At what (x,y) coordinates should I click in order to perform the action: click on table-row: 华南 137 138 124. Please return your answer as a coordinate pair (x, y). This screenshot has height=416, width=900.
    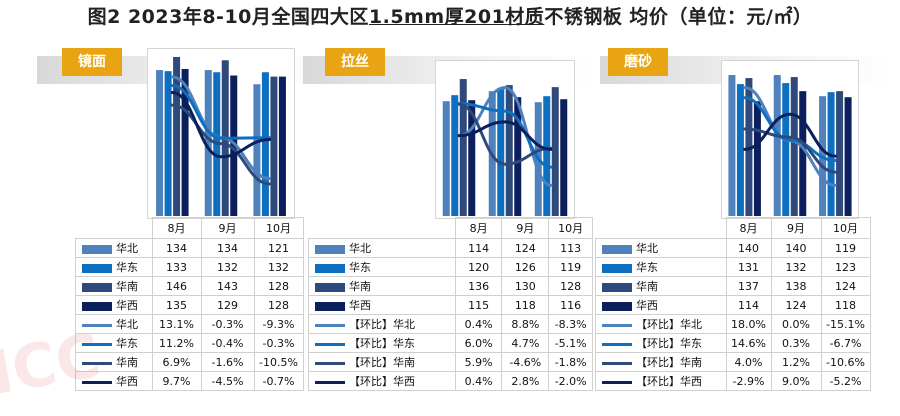
    Looking at the image, I should click on (733, 286).